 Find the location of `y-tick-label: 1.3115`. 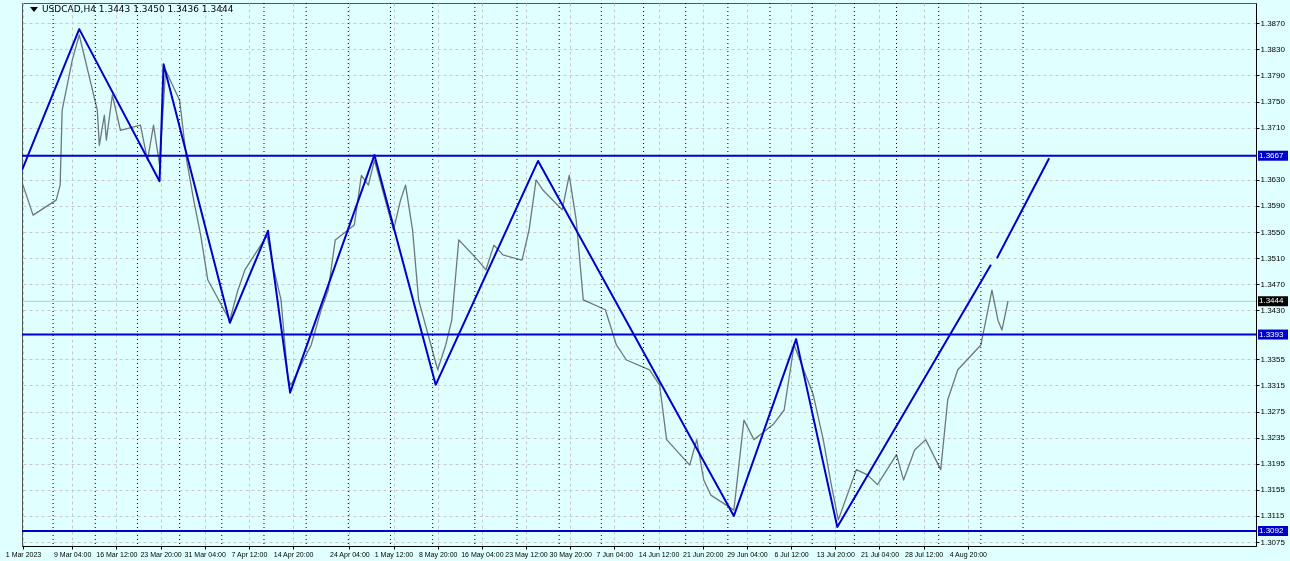

y-tick-label: 1.3115 is located at coordinates (1272, 516).